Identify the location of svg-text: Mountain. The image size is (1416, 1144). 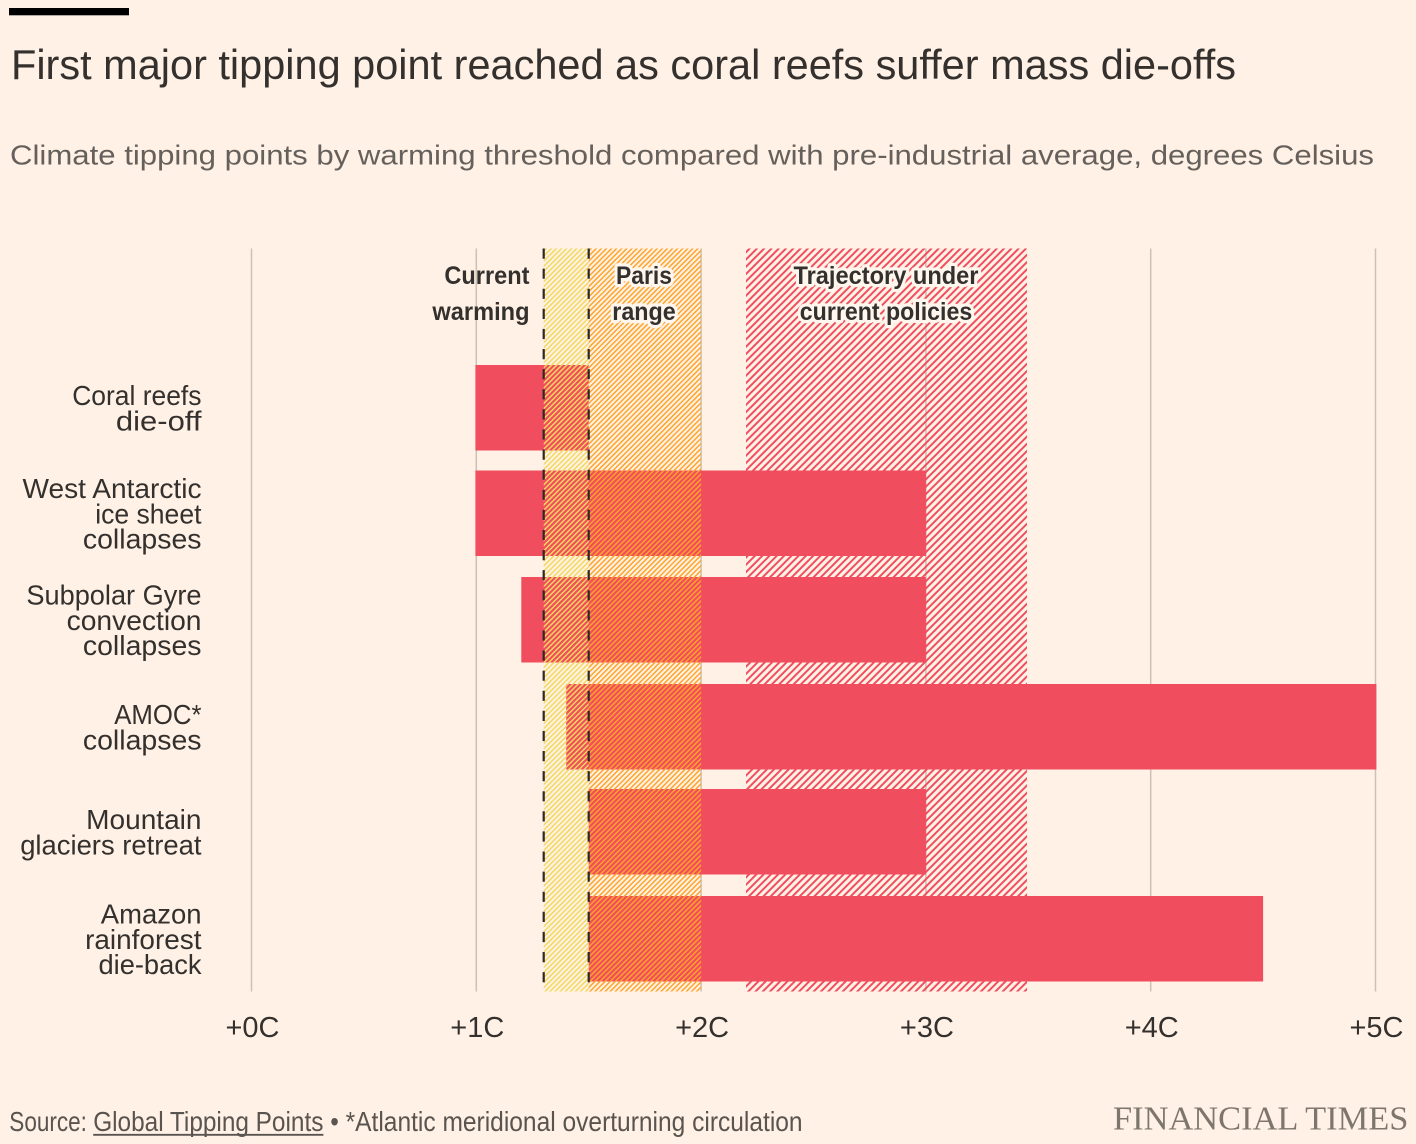
(143, 819).